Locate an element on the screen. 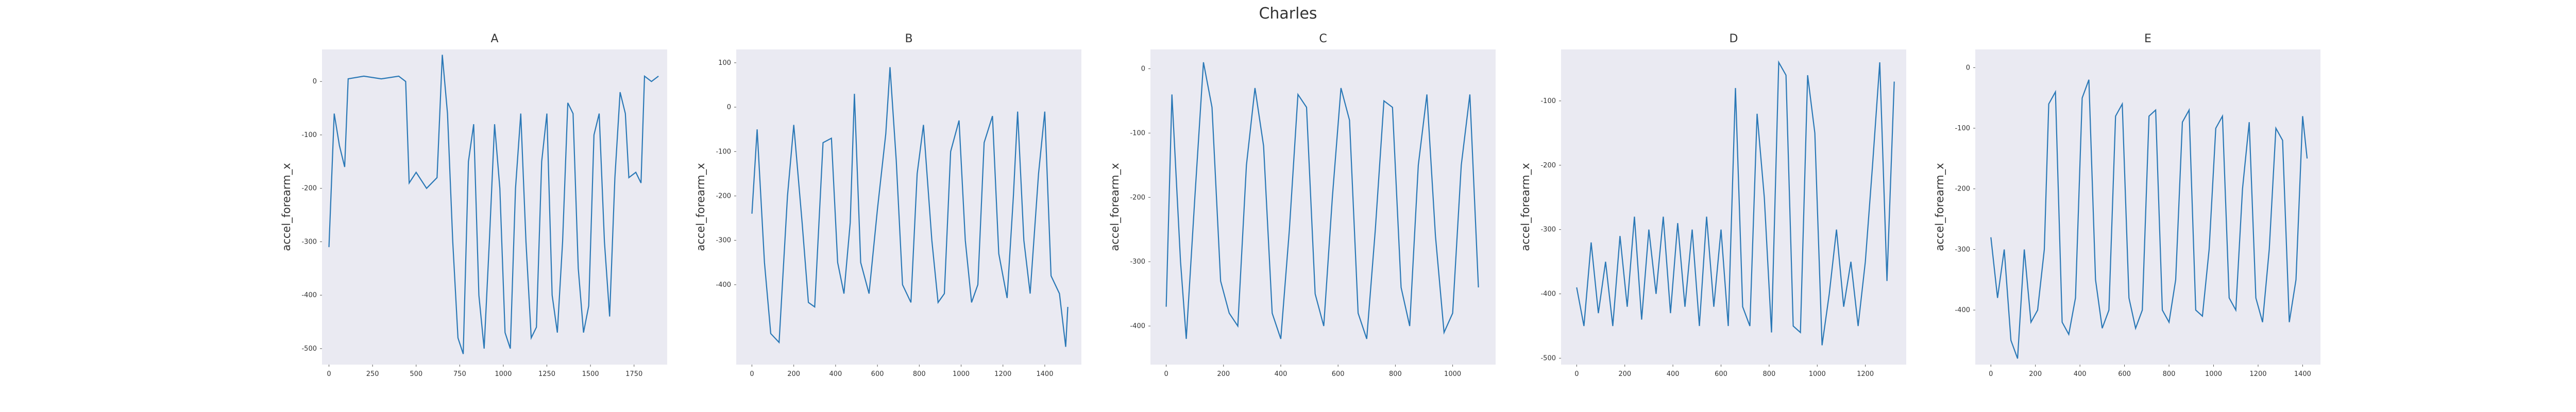 The width and height of the screenshot is (2576, 412). subplot-title: D is located at coordinates (1734, 38).